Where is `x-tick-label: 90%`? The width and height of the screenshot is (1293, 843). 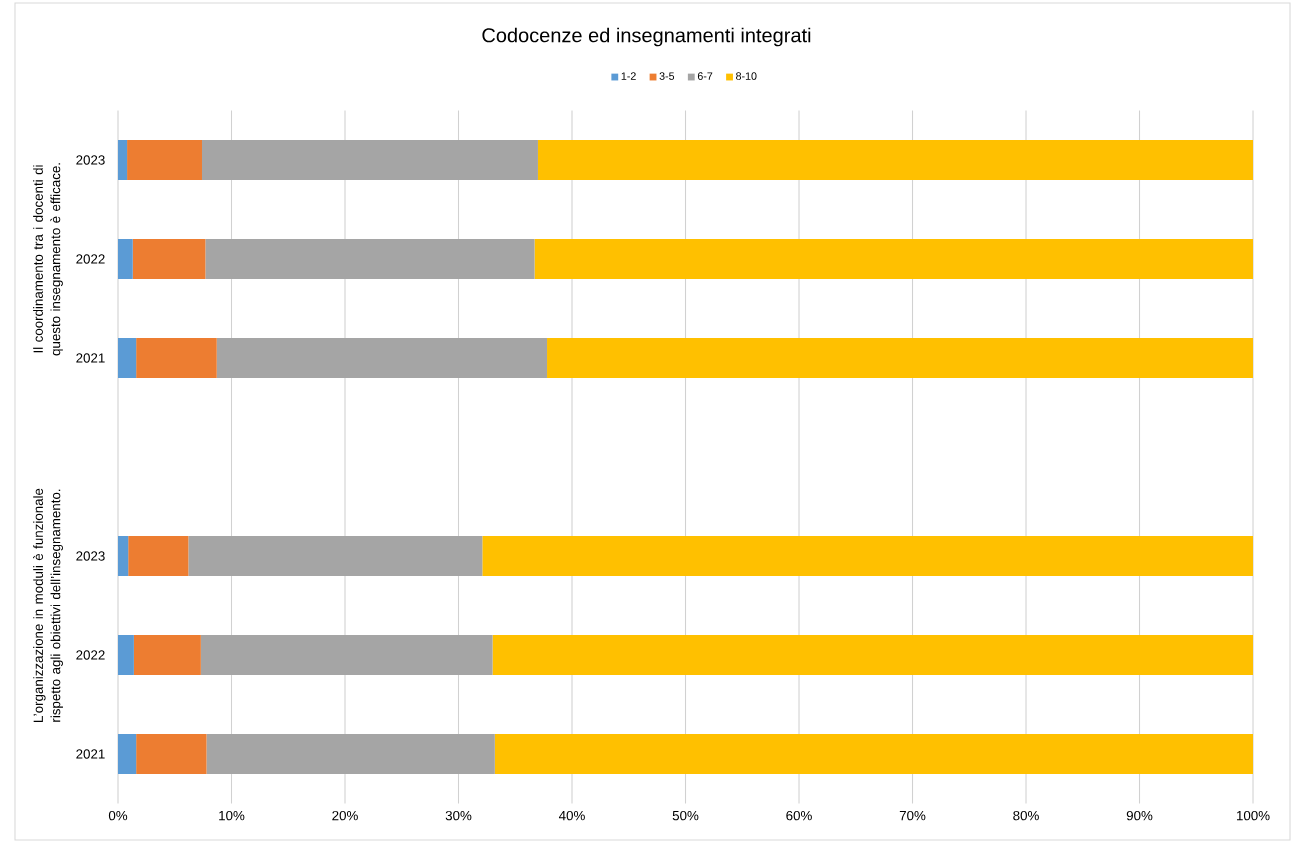
x-tick-label: 90% is located at coordinates (1139, 815).